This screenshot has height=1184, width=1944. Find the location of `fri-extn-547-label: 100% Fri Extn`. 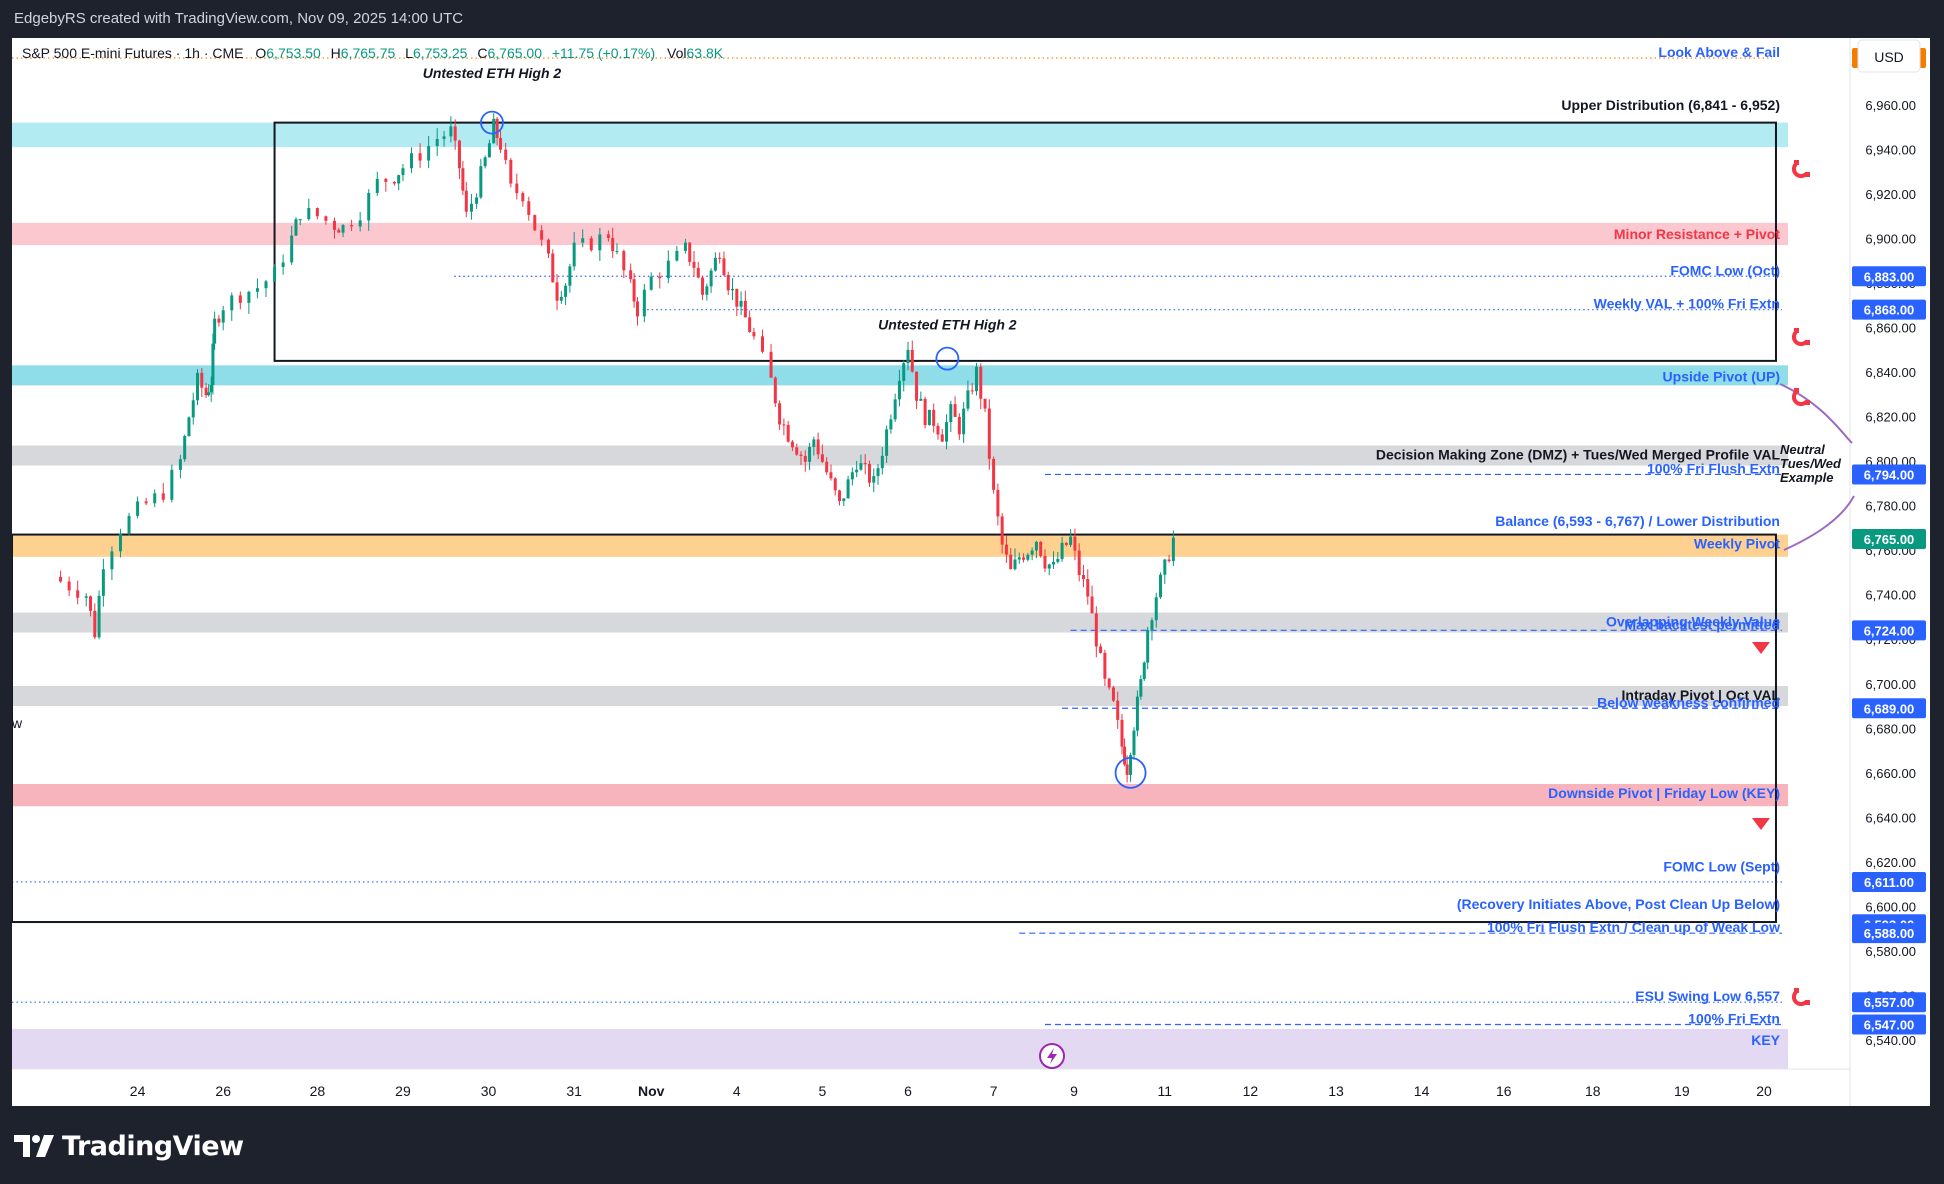

fri-extn-547-label: 100% Fri Extn is located at coordinates (1734, 1018).